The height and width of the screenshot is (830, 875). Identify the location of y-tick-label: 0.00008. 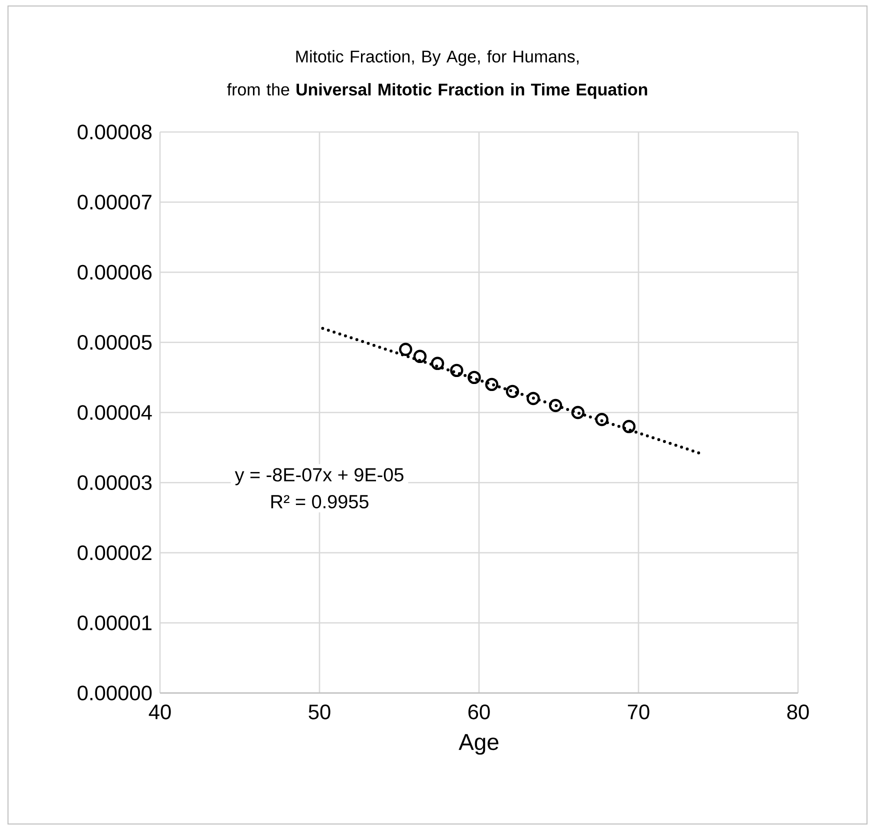
(115, 132).